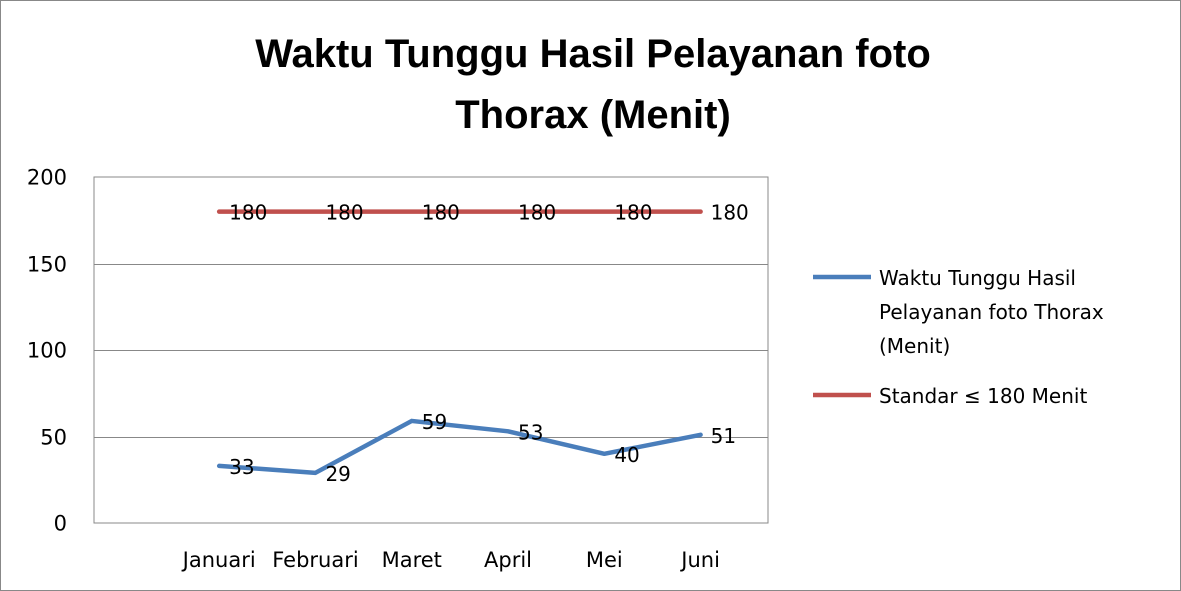  What do you see at coordinates (412, 560) in the screenshot?
I see `x-tick-label: Maret` at bounding box center [412, 560].